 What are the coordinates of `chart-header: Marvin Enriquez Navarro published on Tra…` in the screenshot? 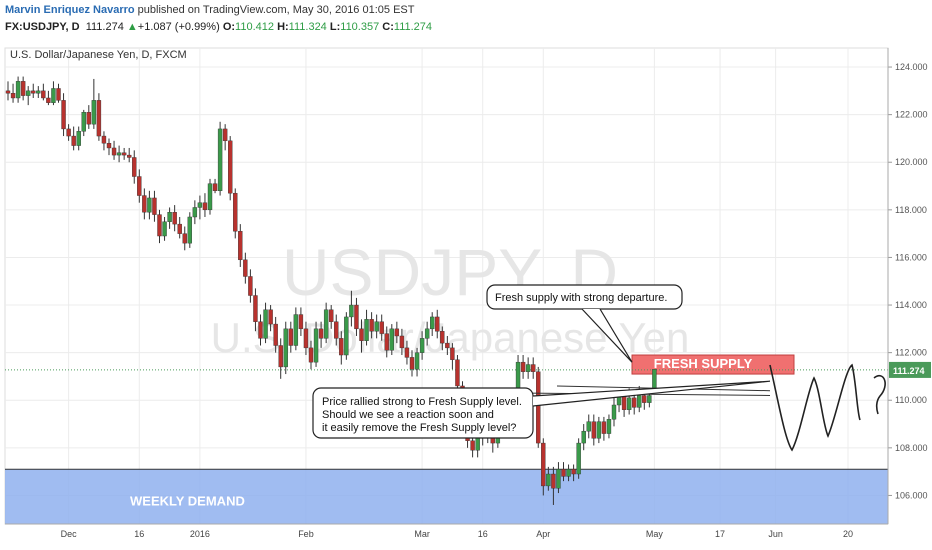 It's located at (466, 20).